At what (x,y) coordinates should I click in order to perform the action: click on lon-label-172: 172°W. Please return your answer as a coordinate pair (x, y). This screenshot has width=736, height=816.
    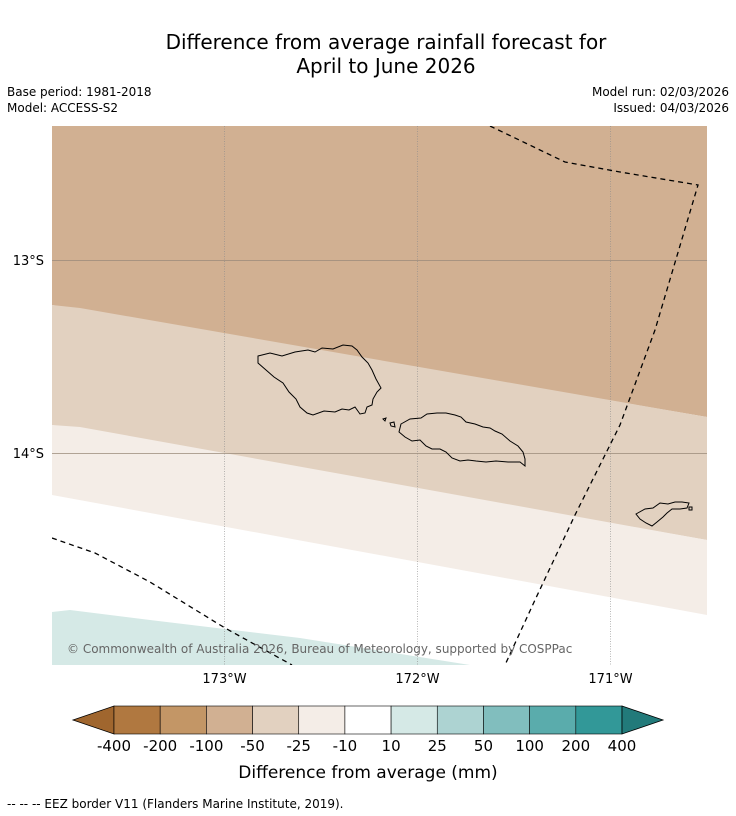
    Looking at the image, I should click on (417, 679).